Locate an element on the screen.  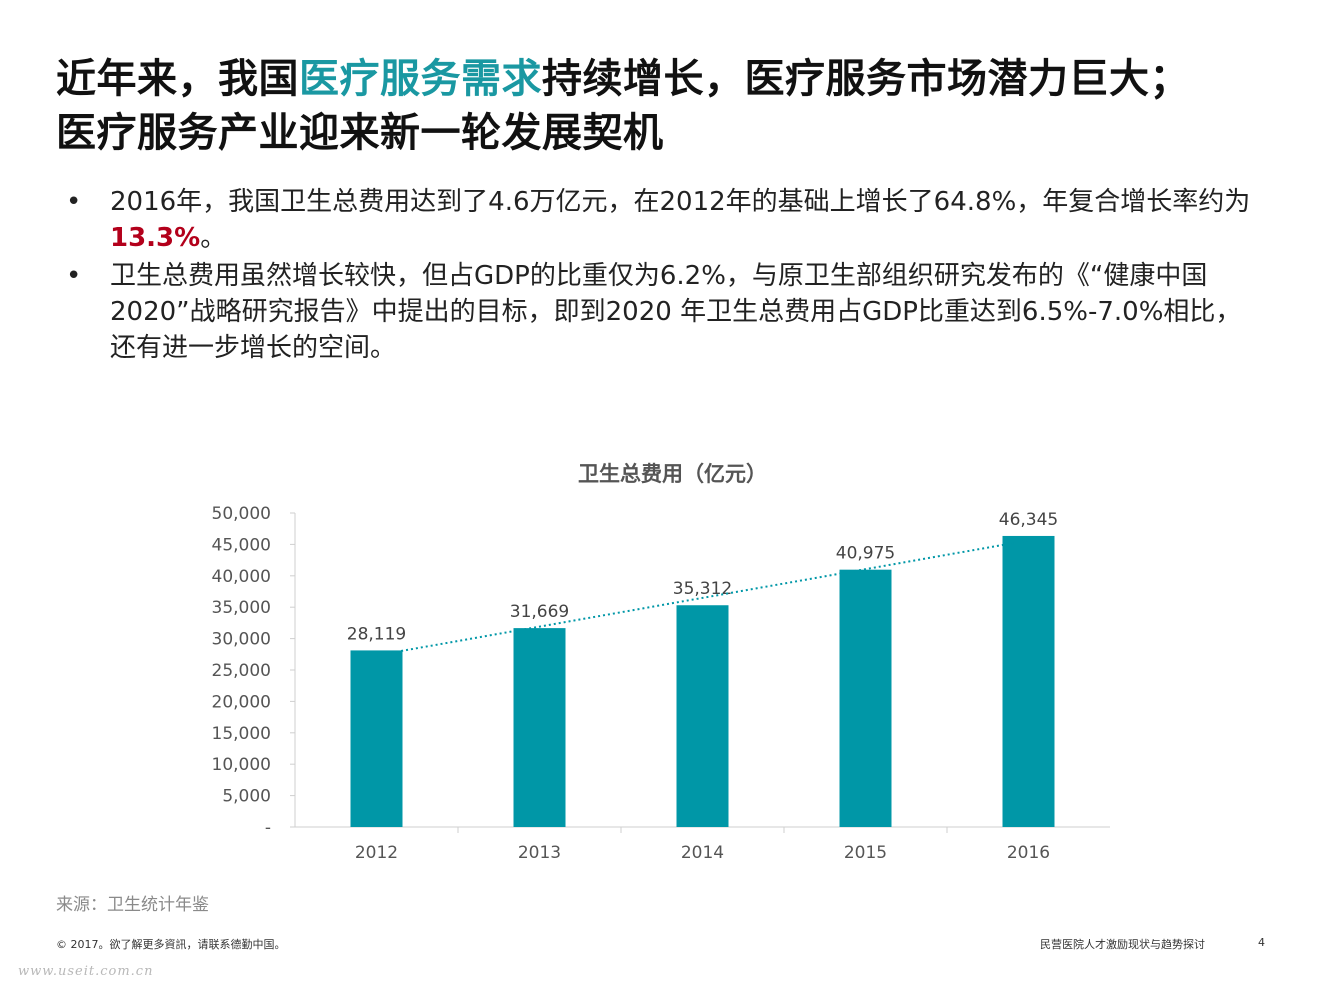
y-tick-label: 50,000 is located at coordinates (241, 514).